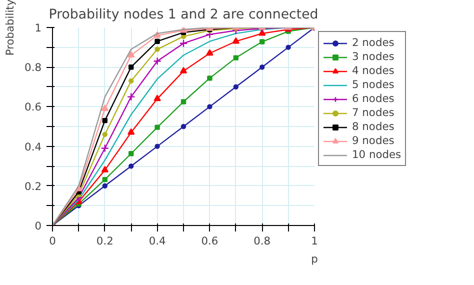 The width and height of the screenshot is (474, 285). Describe the element at coordinates (33, 147) in the screenshot. I see `y-tick-label: 0.4` at that location.